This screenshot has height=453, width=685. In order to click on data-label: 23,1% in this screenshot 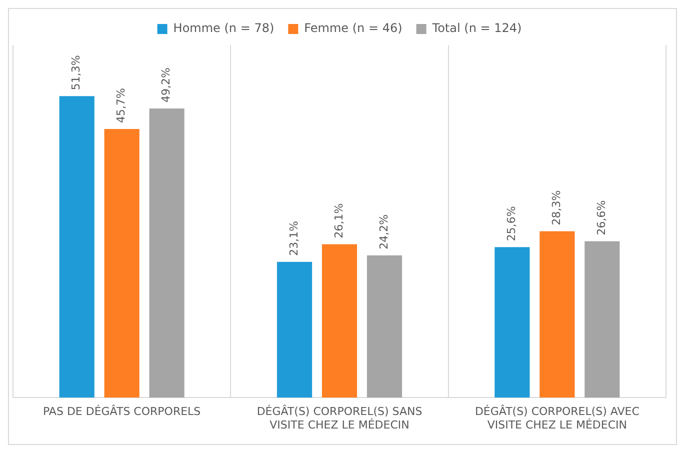, I will do `click(293, 238)`.